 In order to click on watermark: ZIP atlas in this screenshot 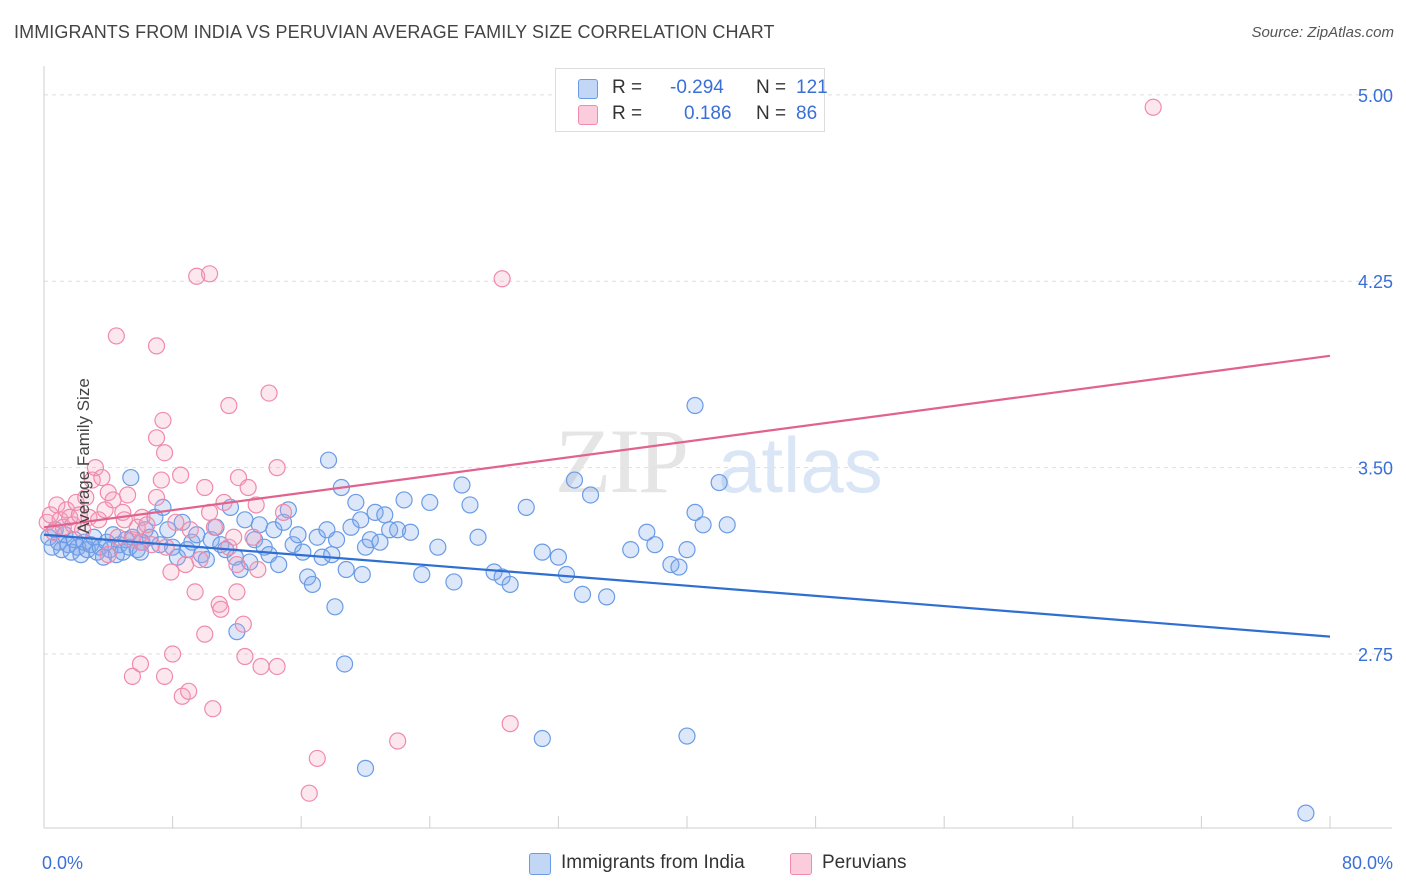, I will do `click(719, 461)`.